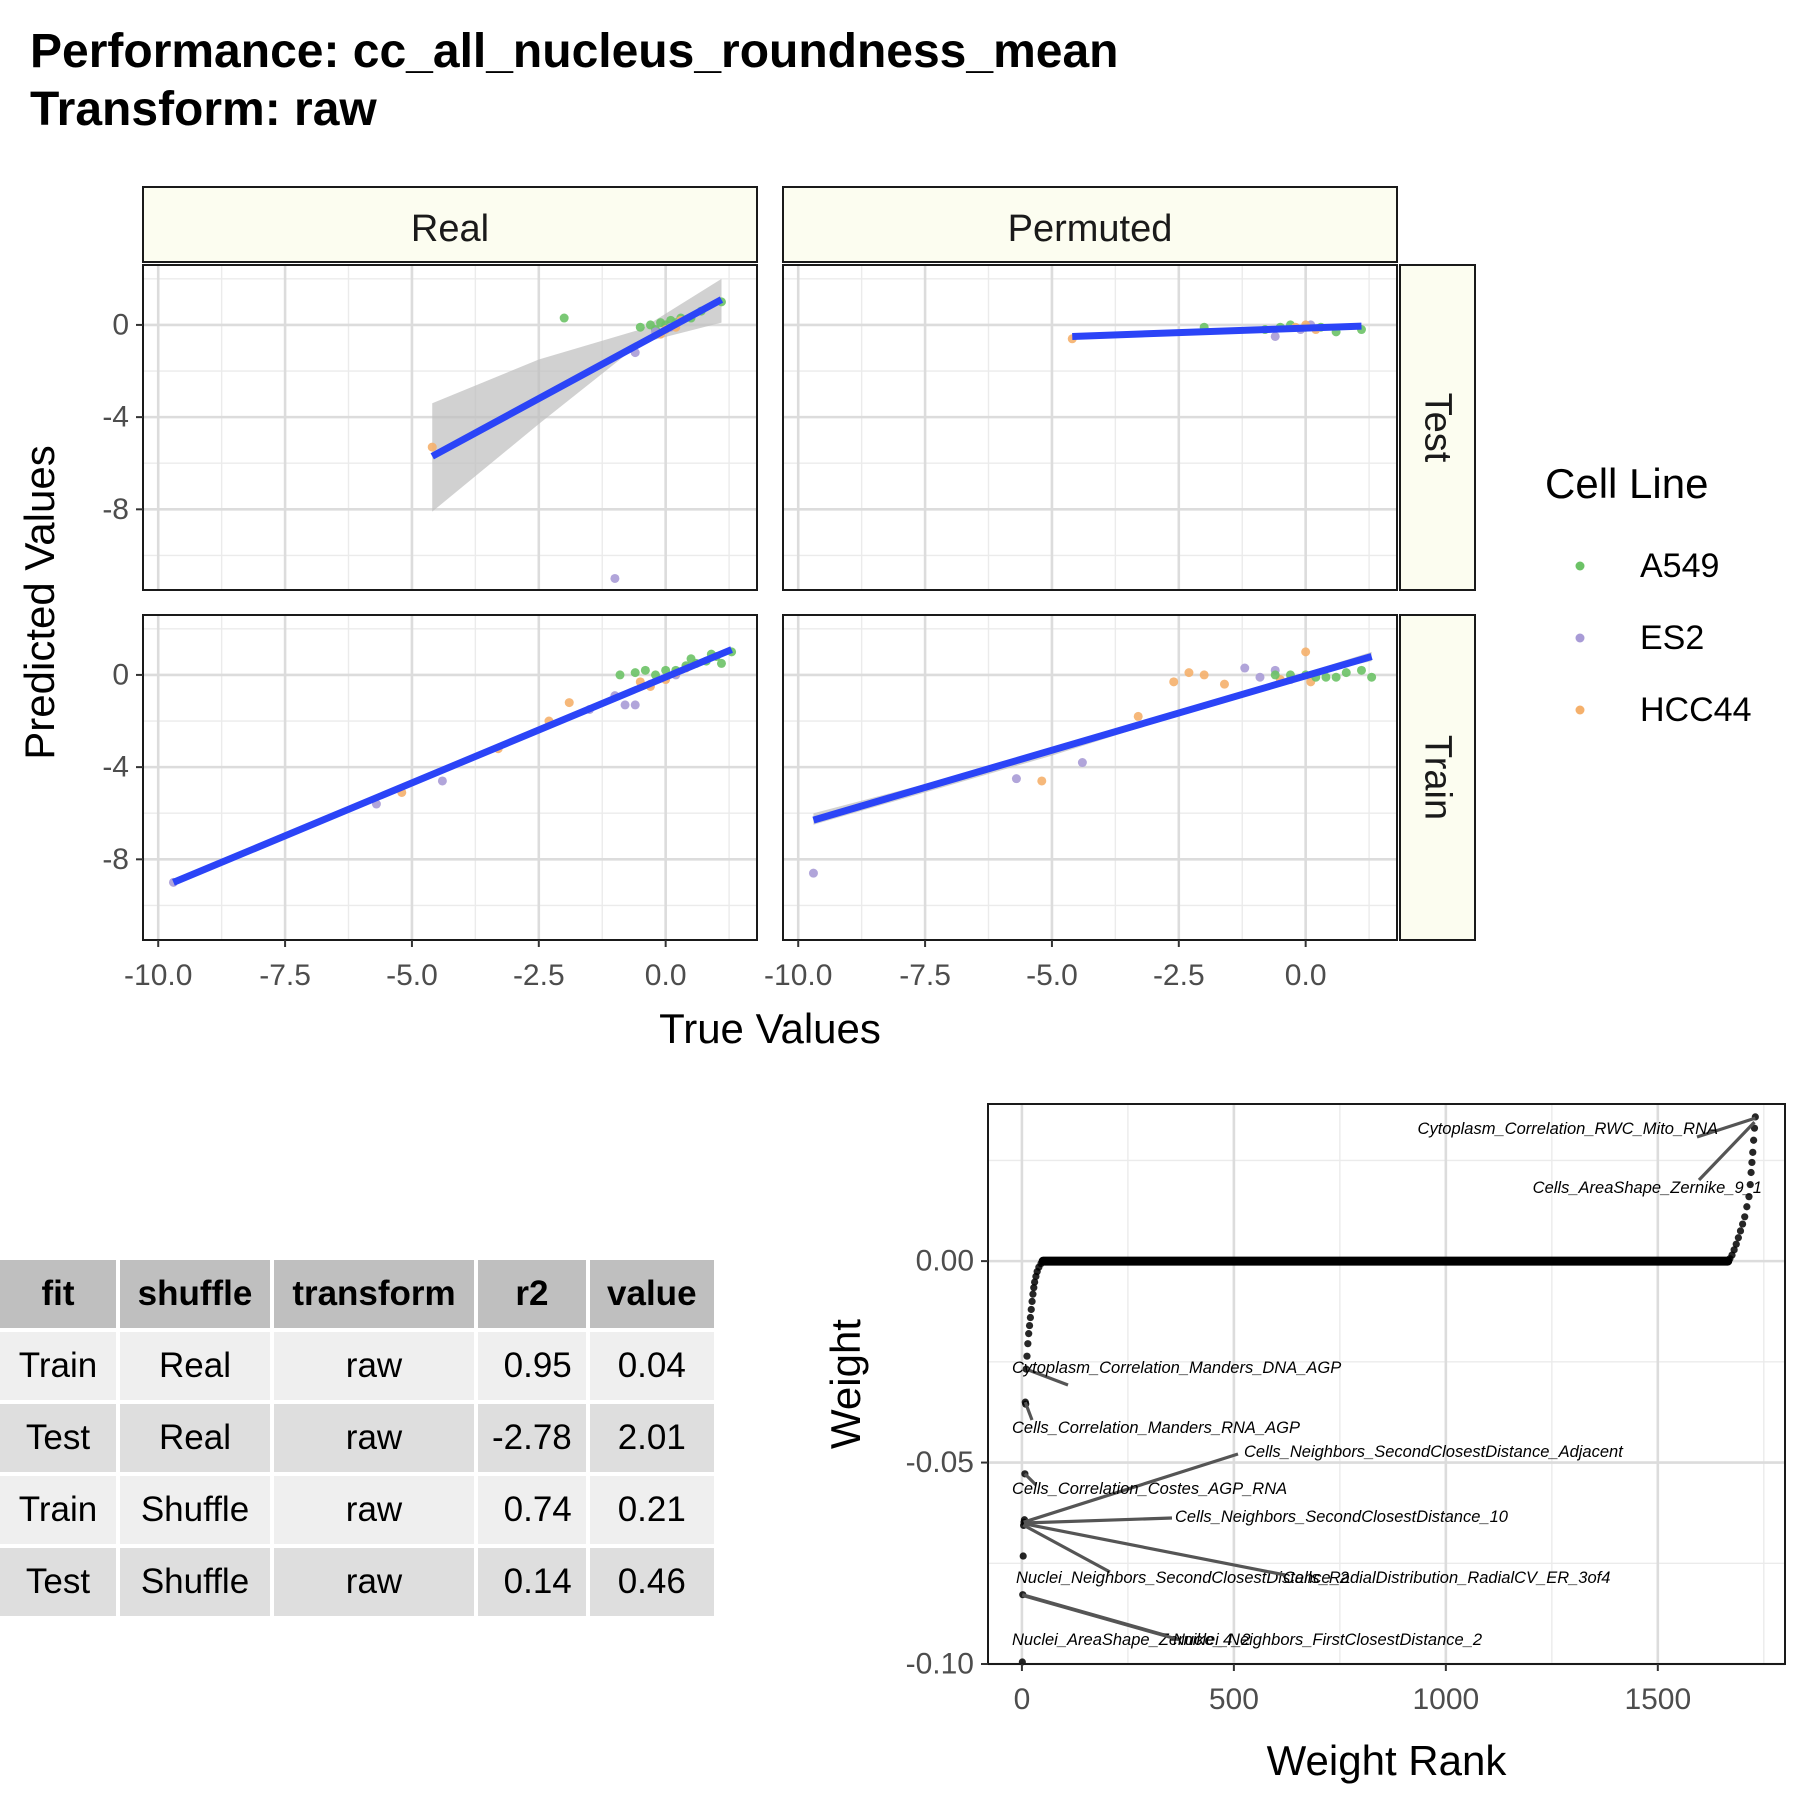  What do you see at coordinates (203, 109) in the screenshot?
I see `chart-title-line2: Transform: raw` at bounding box center [203, 109].